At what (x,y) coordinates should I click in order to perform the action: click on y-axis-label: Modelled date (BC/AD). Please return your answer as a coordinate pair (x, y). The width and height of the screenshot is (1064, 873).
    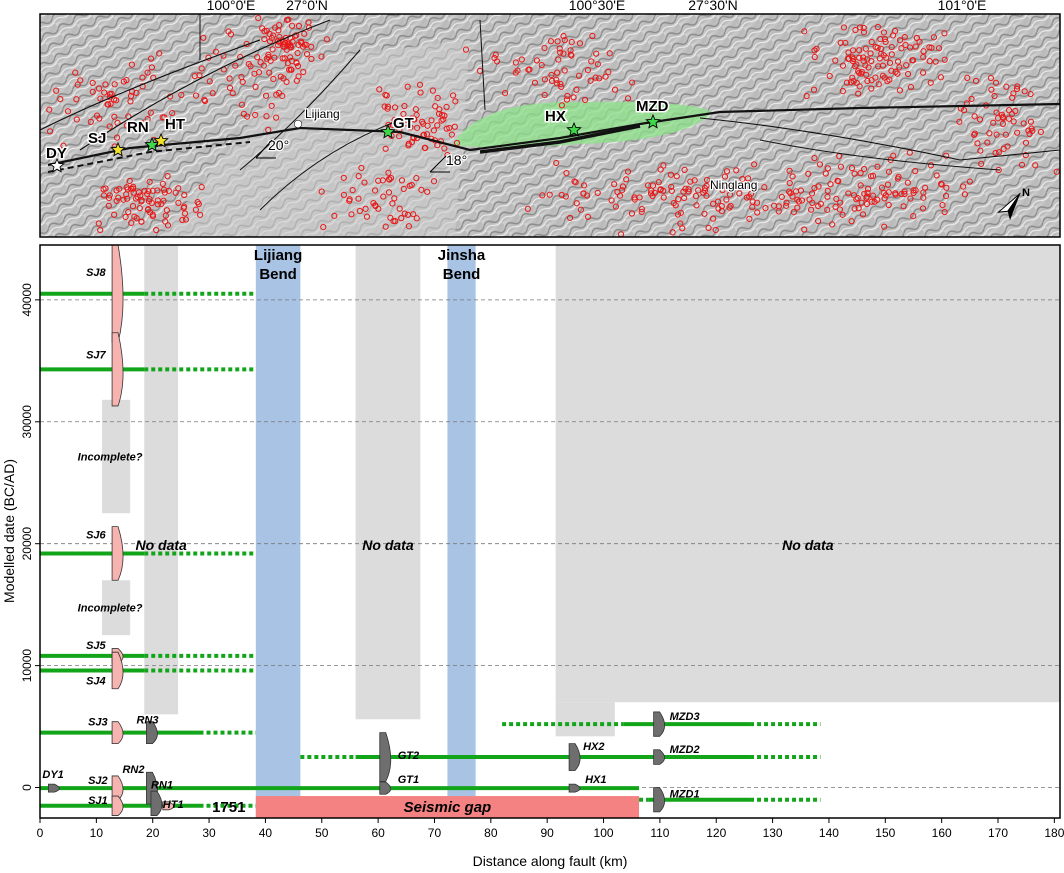
    Looking at the image, I should click on (9, 531).